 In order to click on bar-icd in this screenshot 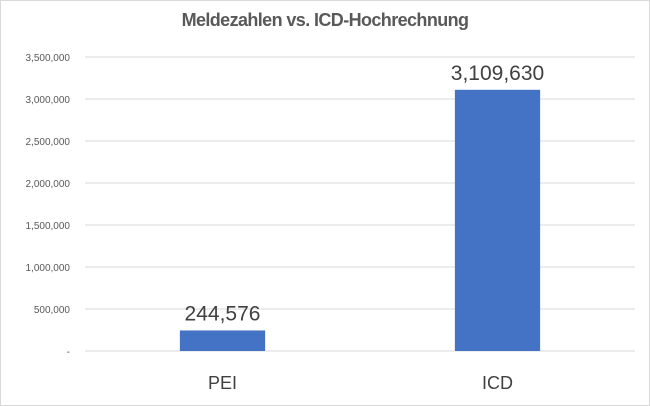, I will do `click(497, 220)`.